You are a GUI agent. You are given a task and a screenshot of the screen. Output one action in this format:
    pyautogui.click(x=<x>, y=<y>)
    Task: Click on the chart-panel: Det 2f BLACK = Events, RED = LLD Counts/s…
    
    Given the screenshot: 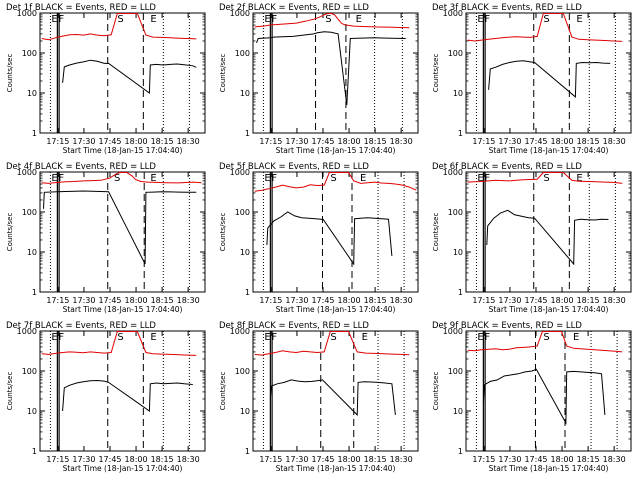 What is the action you would take?
    pyautogui.click(x=319, y=79)
    